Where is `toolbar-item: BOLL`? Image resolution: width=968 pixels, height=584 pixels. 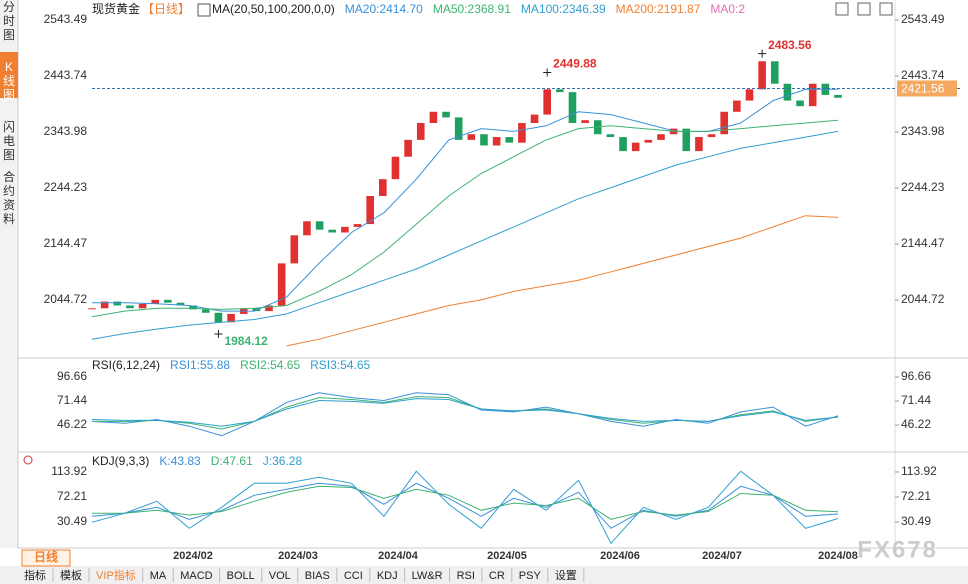 toolbar-item: BOLL is located at coordinates (241, 576).